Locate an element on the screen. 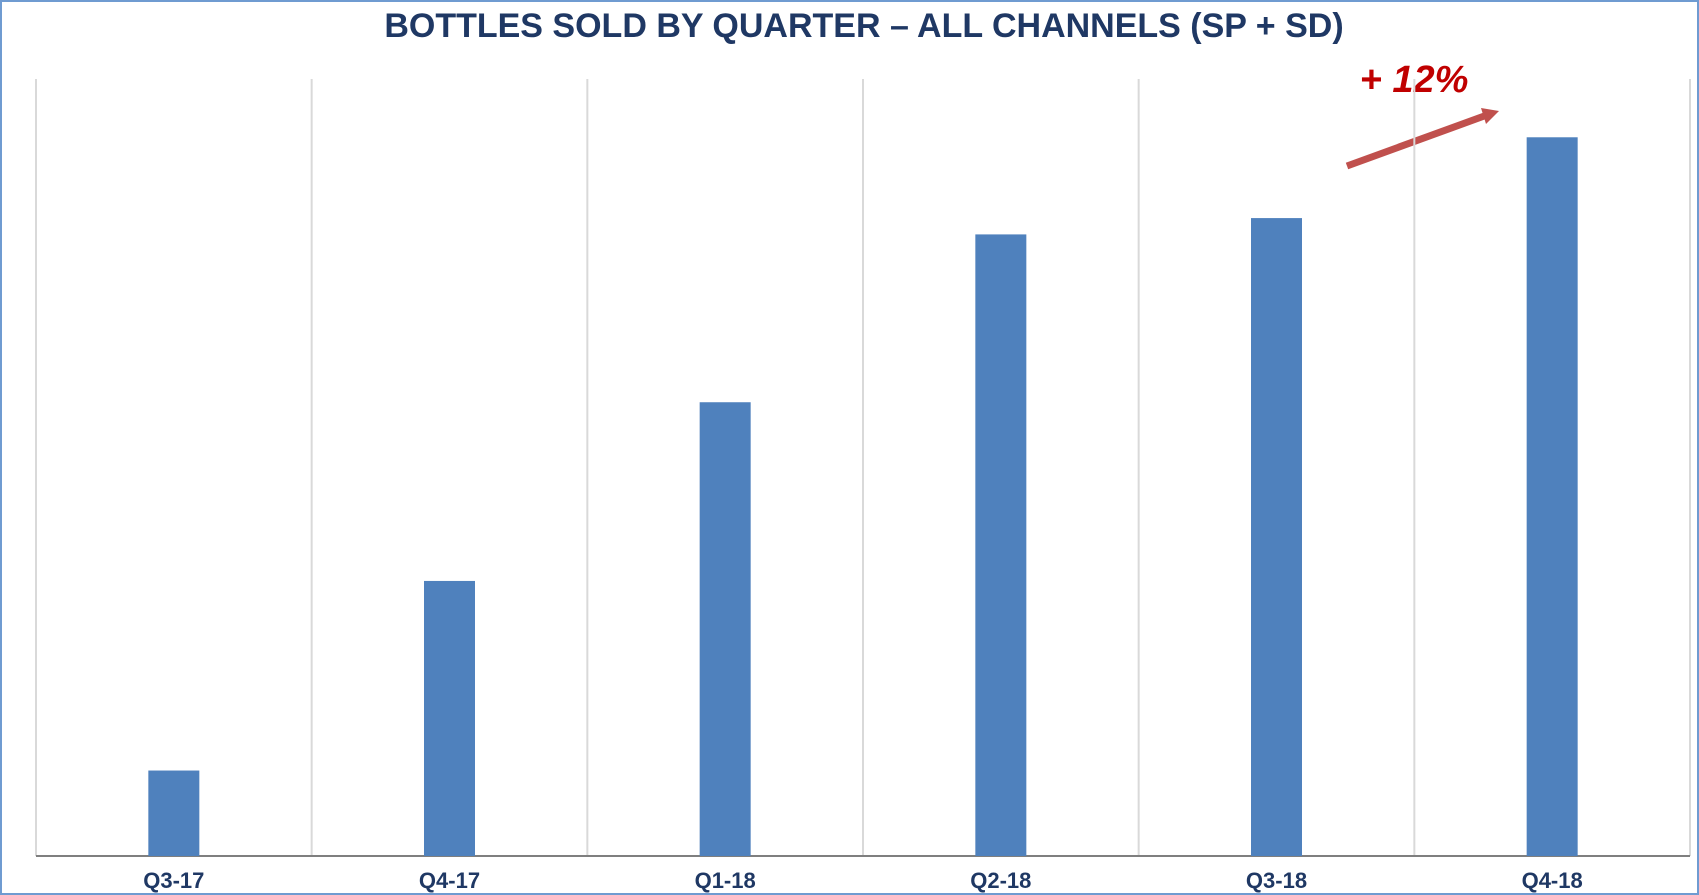 Image resolution: width=1699 pixels, height=895 pixels. x-tick-label: Q3-17 is located at coordinates (173, 880).